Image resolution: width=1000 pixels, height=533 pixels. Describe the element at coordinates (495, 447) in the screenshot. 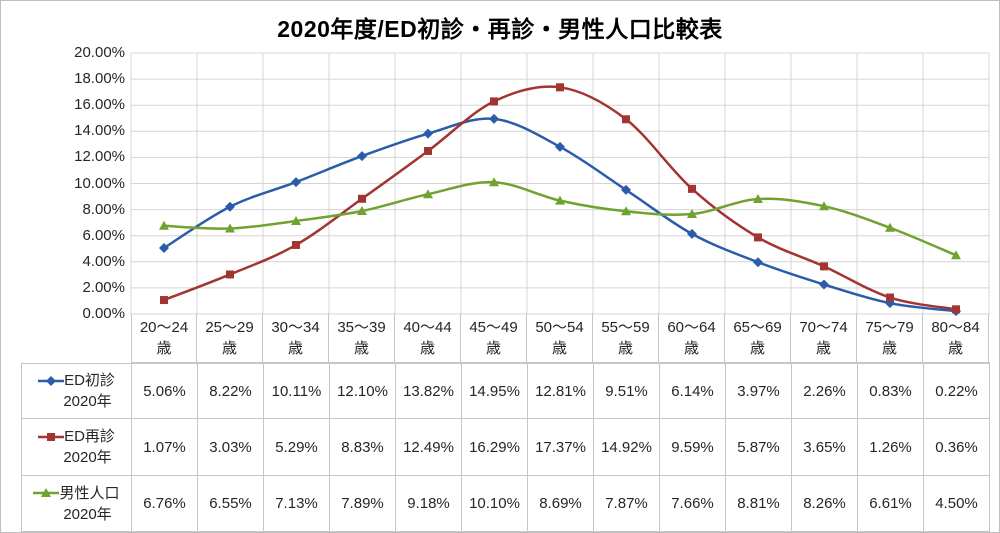

I see `table-value-cell: 16.29%` at that location.